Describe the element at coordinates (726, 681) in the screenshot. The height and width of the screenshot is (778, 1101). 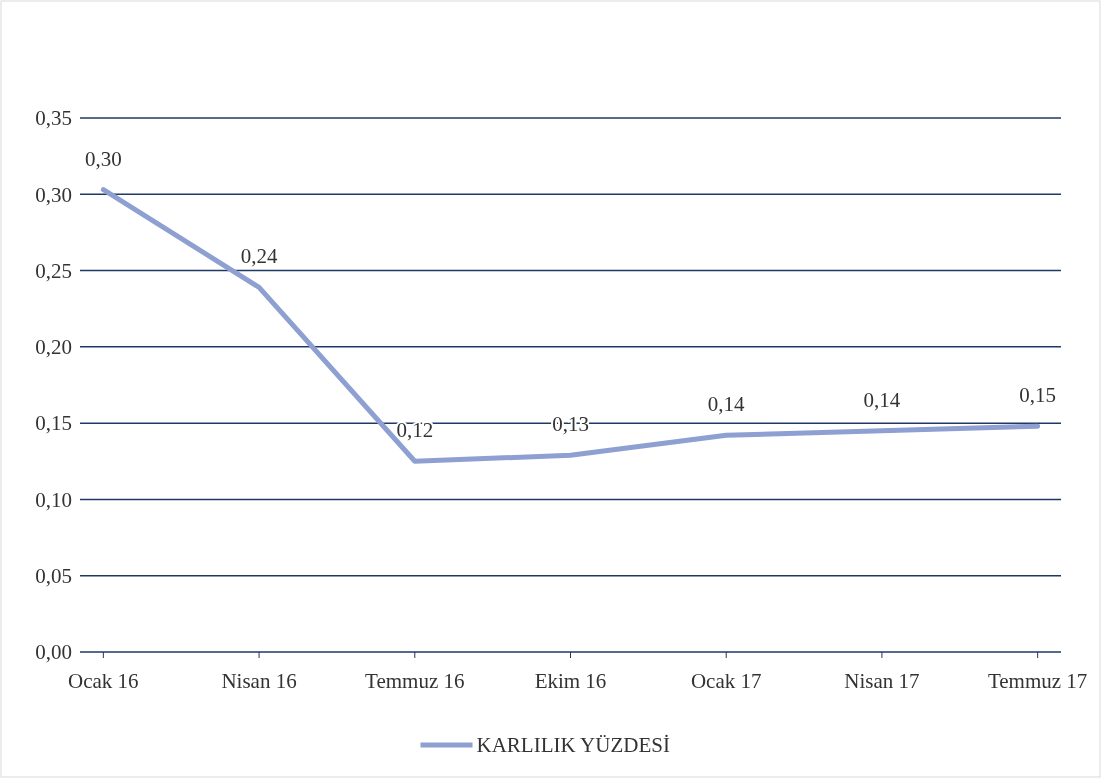
I see `x-tick-label: Ocak 17` at that location.